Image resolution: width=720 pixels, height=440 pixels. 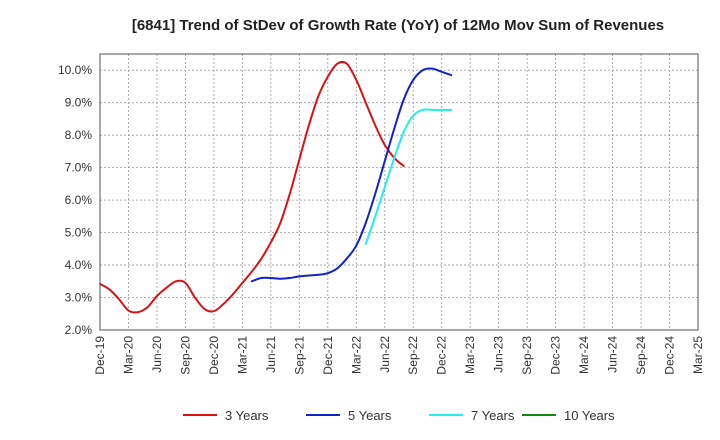 What do you see at coordinates (157, 354) in the screenshot?
I see `x-tick-label: Jun-20` at bounding box center [157, 354].